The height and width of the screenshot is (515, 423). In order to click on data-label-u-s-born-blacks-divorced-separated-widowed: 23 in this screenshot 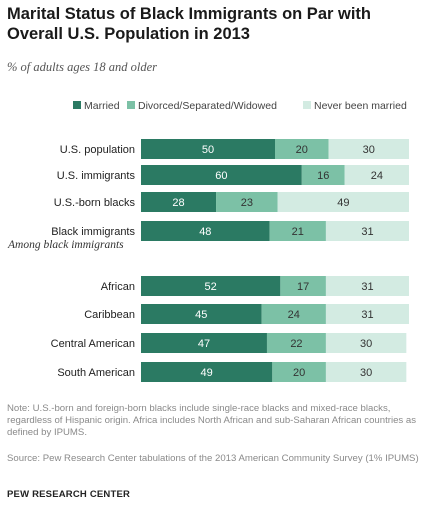, I will do `click(247, 203)`.